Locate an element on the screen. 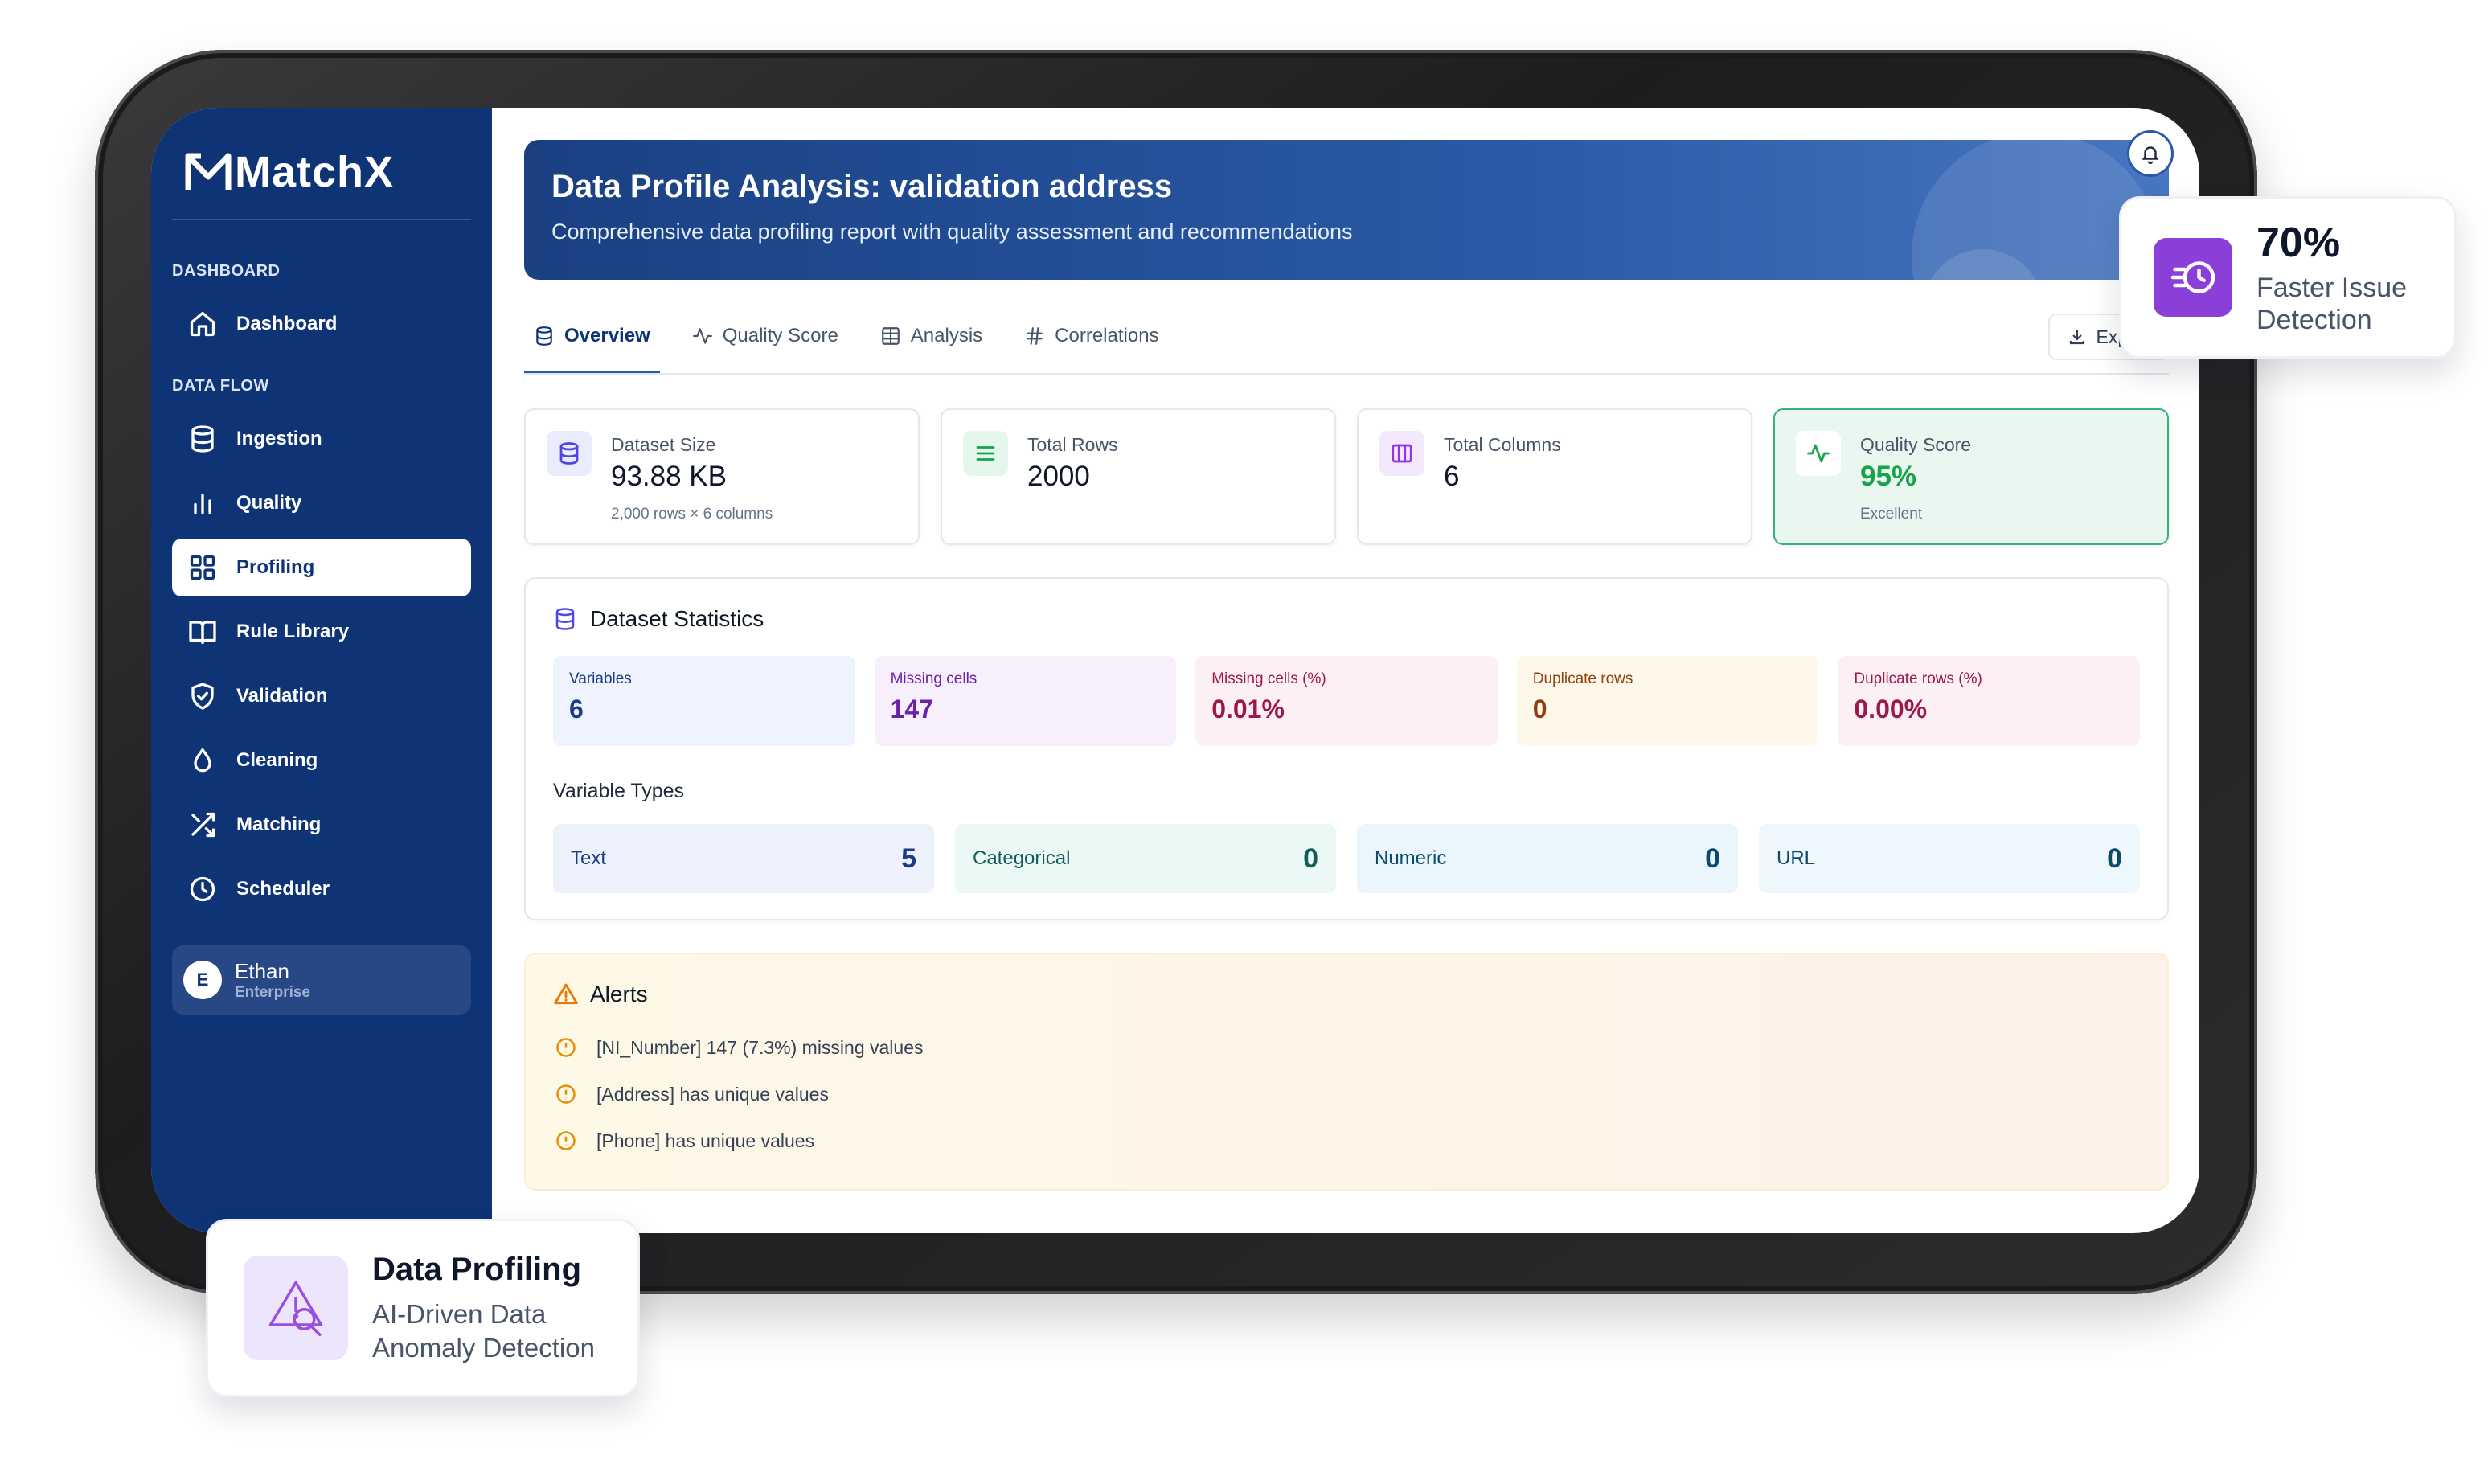 Image resolution: width=2492 pixels, height=1484 pixels. user-info: Ethan Enterprise is located at coordinates (272, 981).